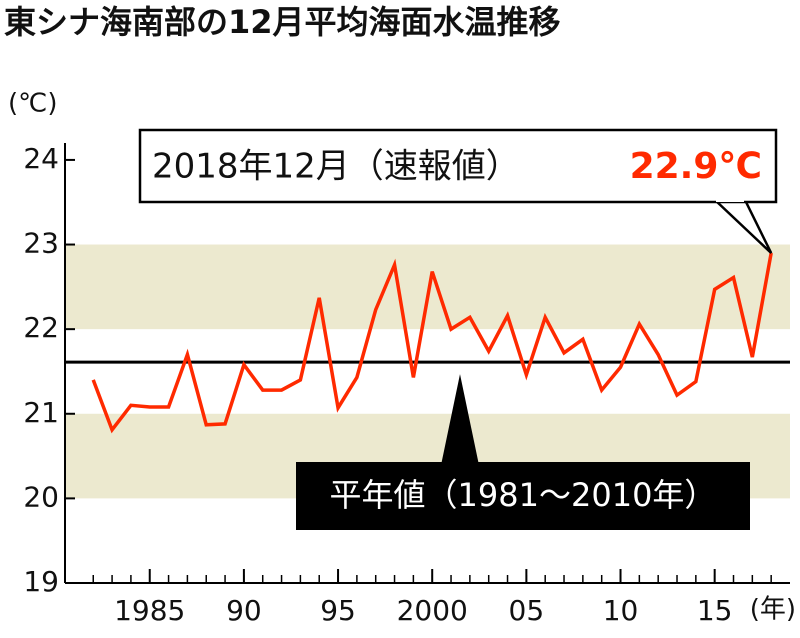 The height and width of the screenshot is (638, 800). Describe the element at coordinates (41, 158) in the screenshot. I see `y-tick-label: 24` at that location.